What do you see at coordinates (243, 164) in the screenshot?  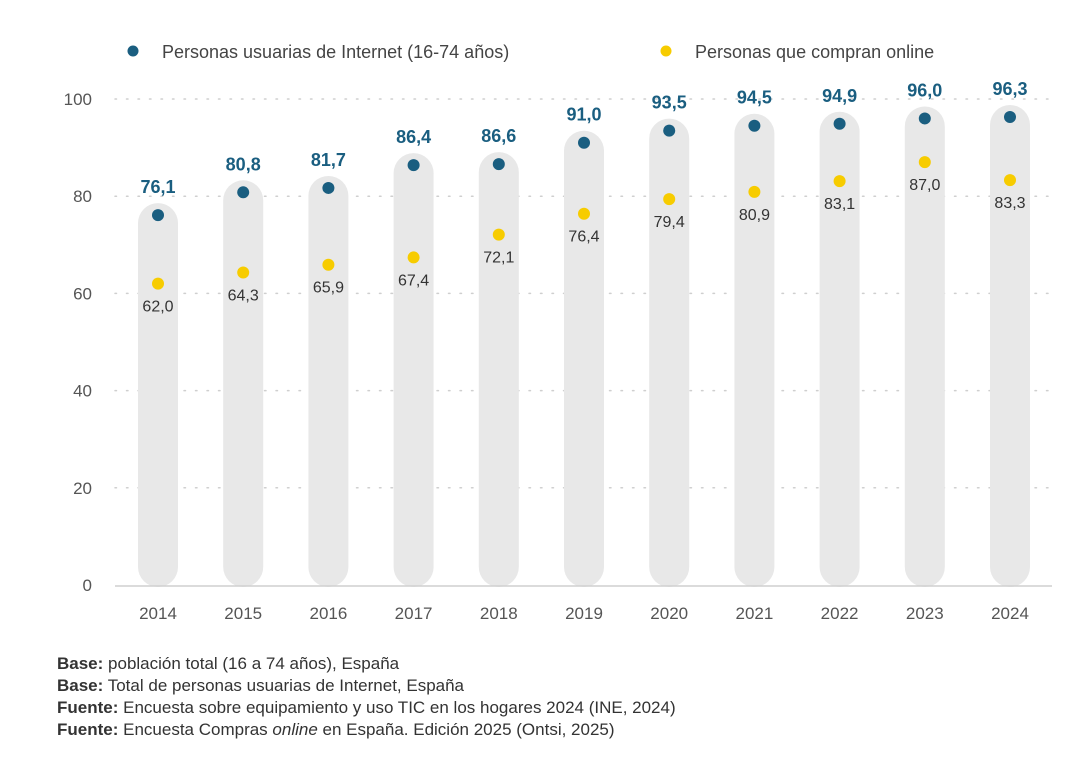 I see `internet-users-label: 80,8` at bounding box center [243, 164].